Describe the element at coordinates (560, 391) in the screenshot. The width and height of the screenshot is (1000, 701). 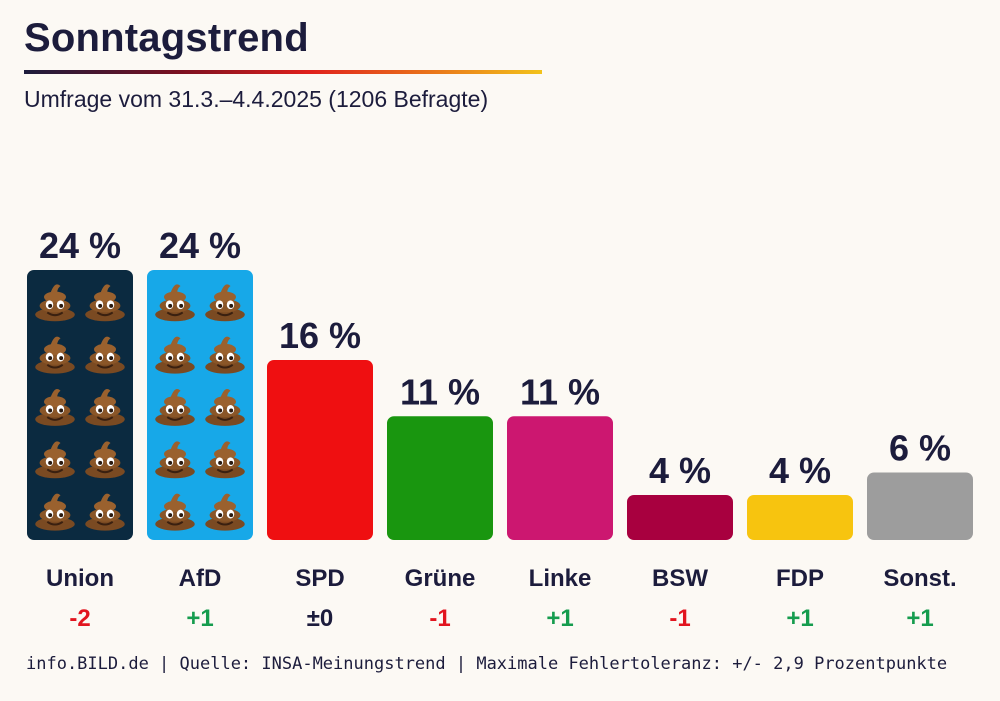
I see `value-label-linke: 11 %` at that location.